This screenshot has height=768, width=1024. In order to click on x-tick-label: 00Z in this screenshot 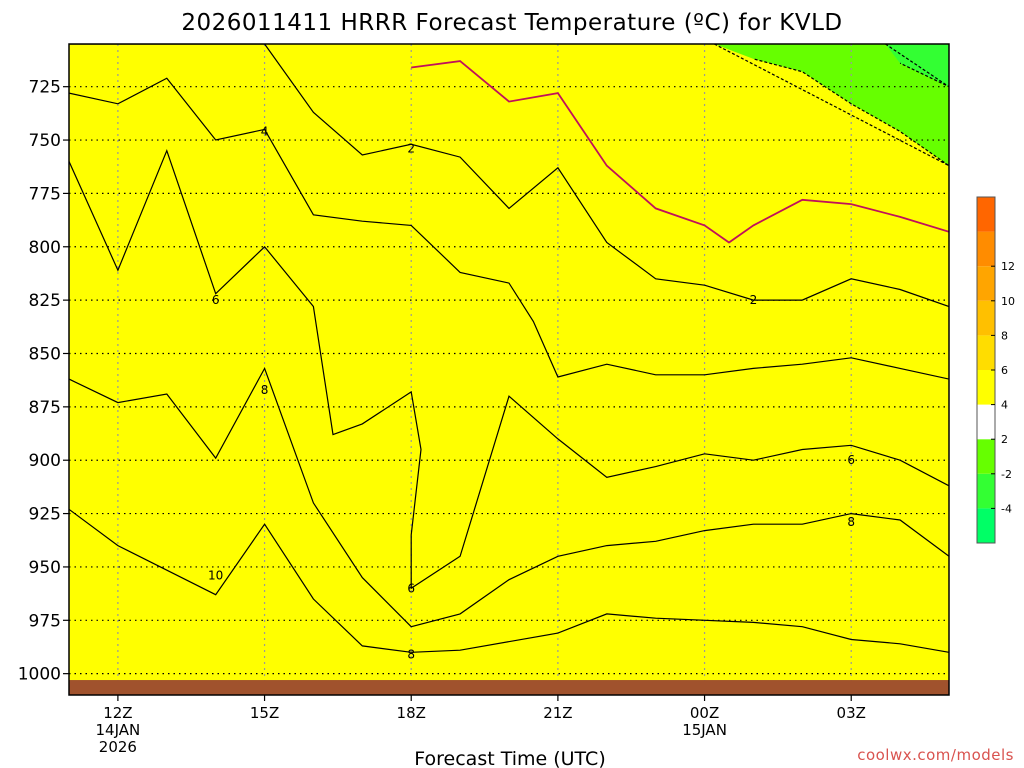, I will do `click(704, 713)`.